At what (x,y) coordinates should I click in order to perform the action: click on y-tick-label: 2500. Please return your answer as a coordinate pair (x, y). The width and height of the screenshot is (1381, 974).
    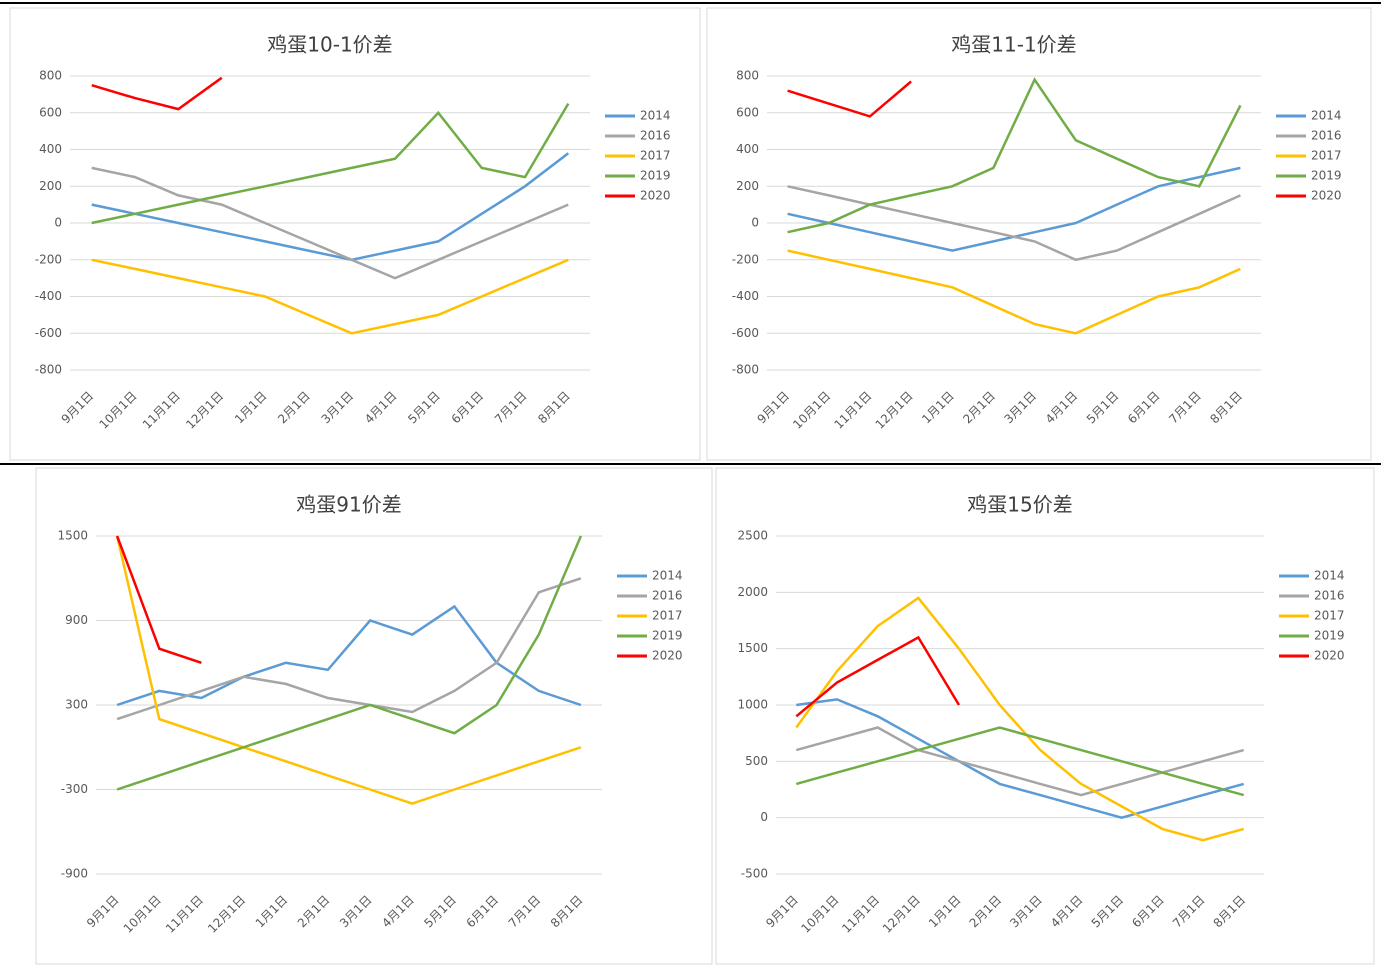
    Looking at the image, I should click on (752, 536).